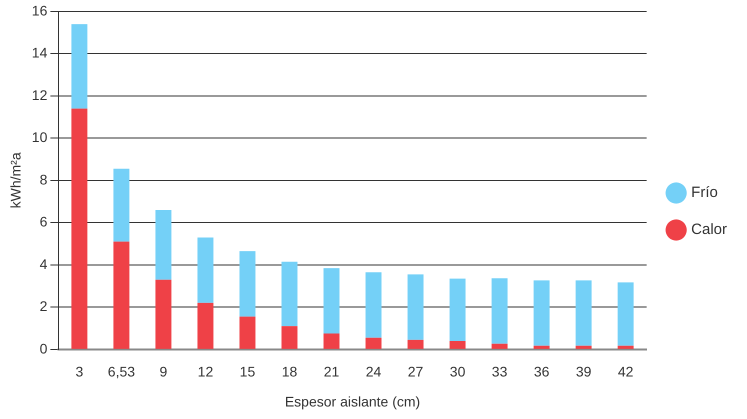 Image resolution: width=747 pixels, height=419 pixels. I want to click on legend-label: Calor, so click(709, 229).